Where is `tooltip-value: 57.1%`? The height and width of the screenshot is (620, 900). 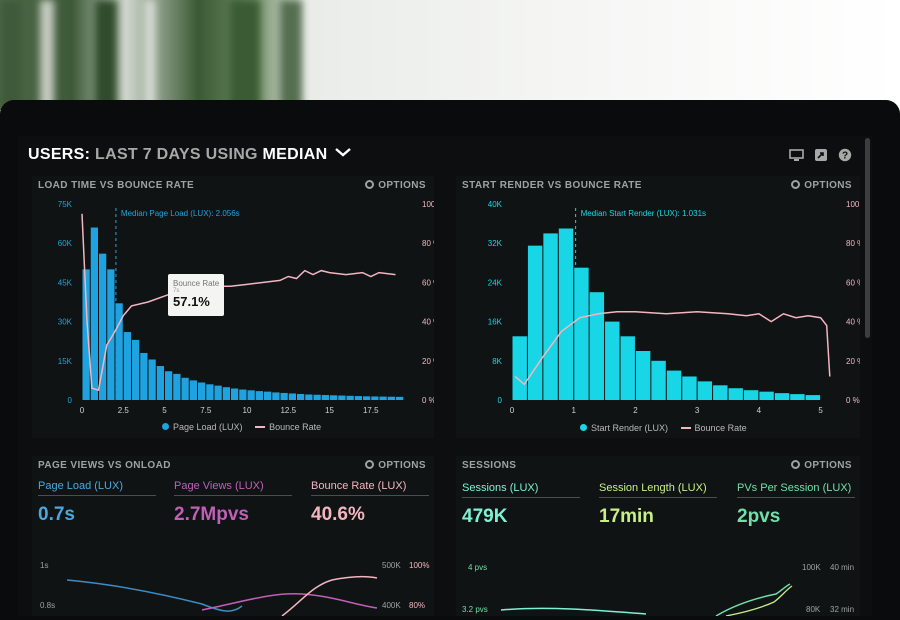
tooltip-value: 57.1% is located at coordinates (191, 301).